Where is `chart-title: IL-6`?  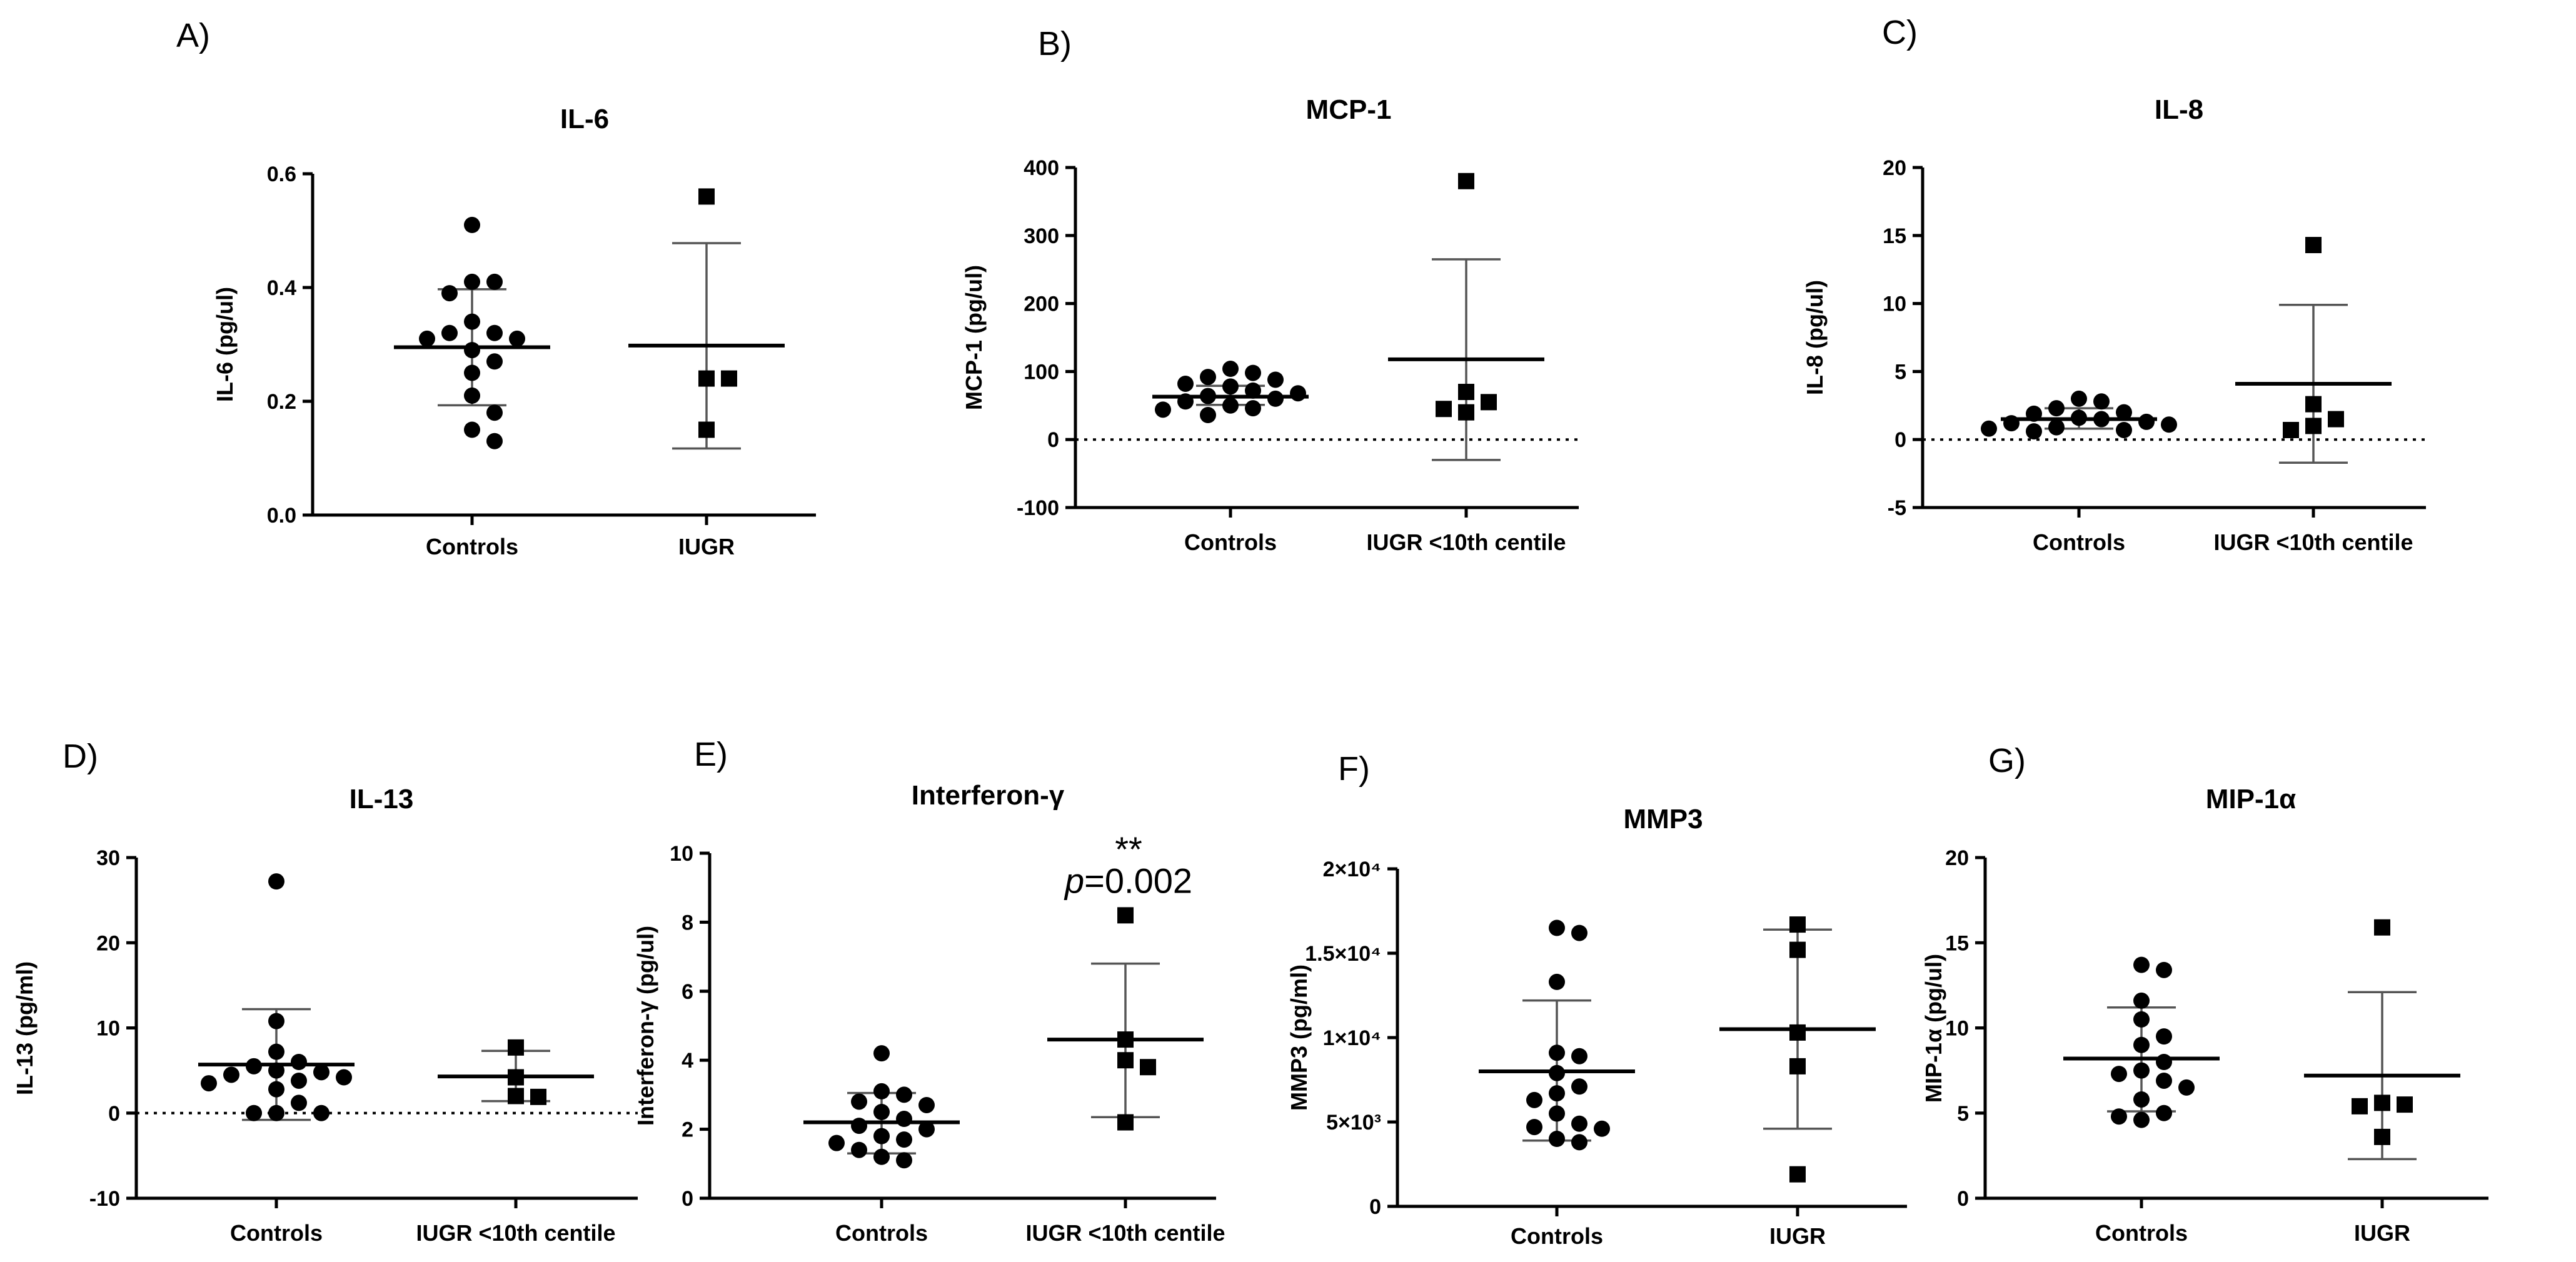 chart-title: IL-6 is located at coordinates (584, 119).